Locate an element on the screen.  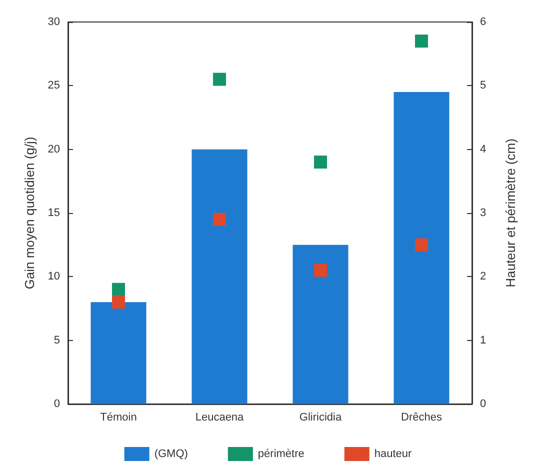
legend-label: hauteur is located at coordinates (393, 454).